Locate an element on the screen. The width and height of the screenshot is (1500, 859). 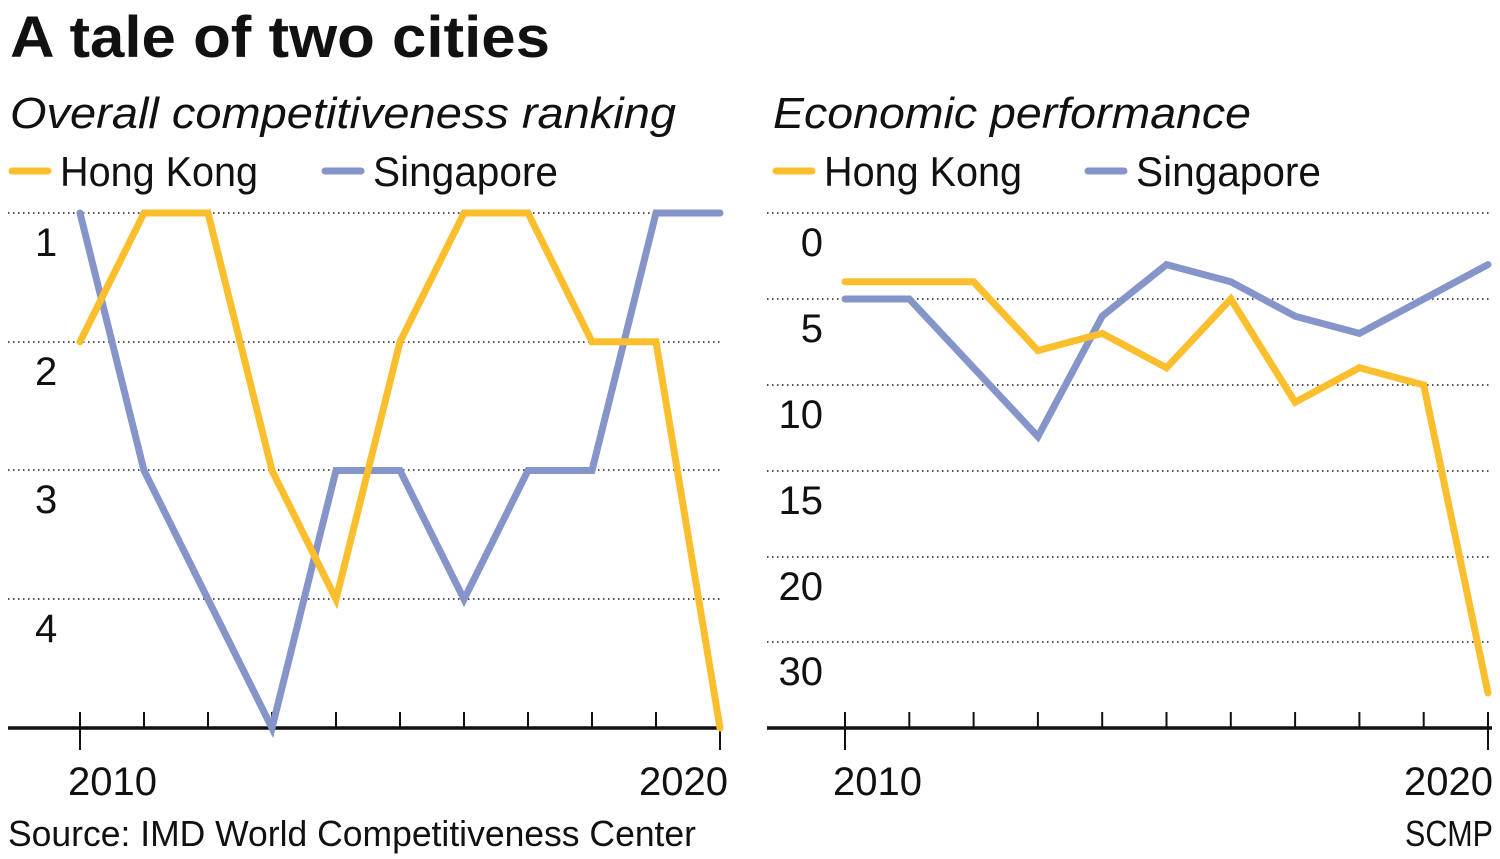
y-tick-label: 4 is located at coordinates (46, 629).